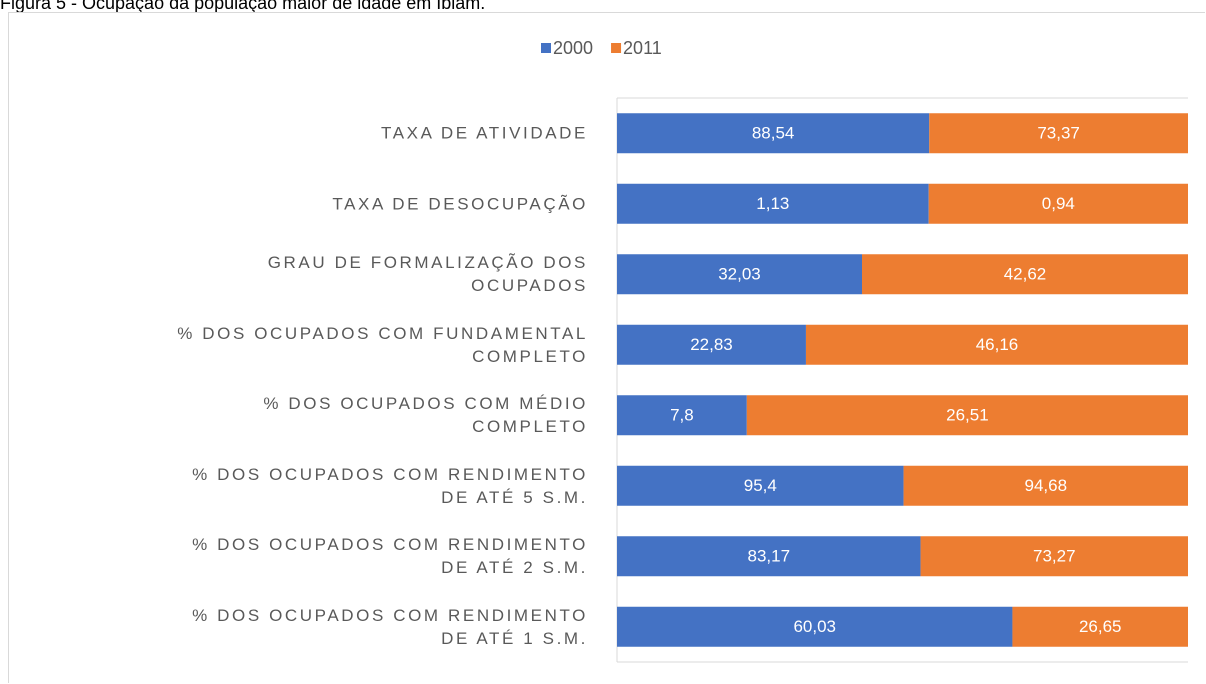 This screenshot has width=1206, height=684. I want to click on category-label: % DOS OCUPADOS COM FUNDAMENTAL COMPLETO, so click(382, 344).